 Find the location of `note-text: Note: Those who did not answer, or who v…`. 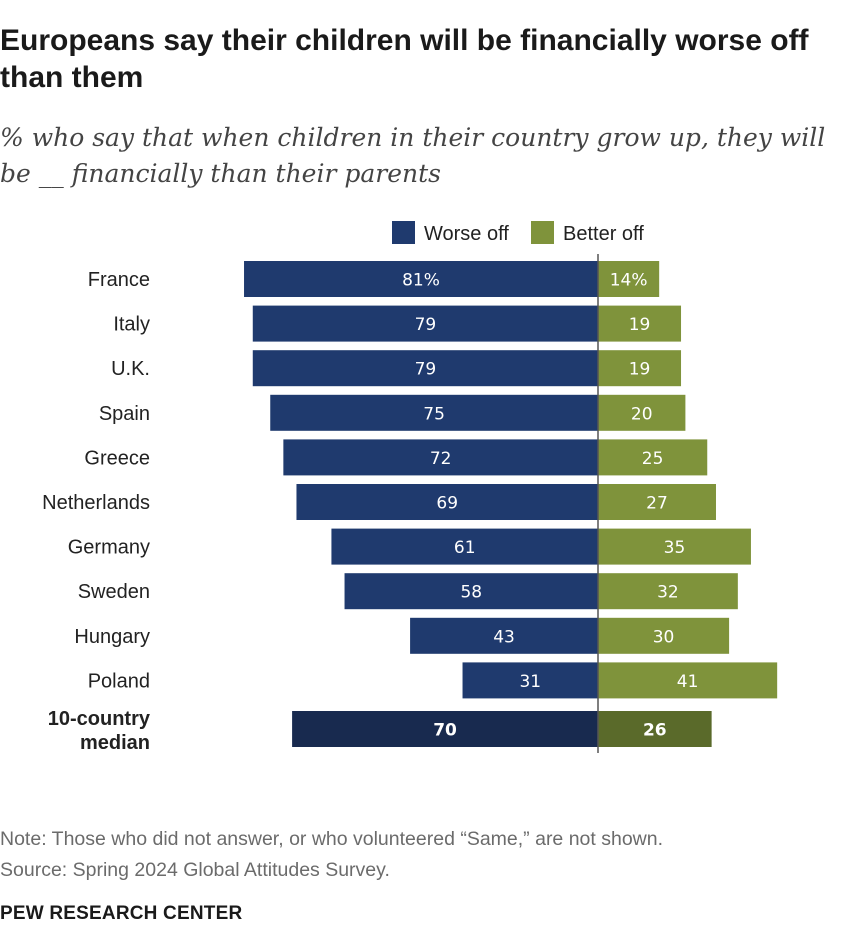

note-text: Note: Those who did not answer, or who v… is located at coordinates (332, 839).